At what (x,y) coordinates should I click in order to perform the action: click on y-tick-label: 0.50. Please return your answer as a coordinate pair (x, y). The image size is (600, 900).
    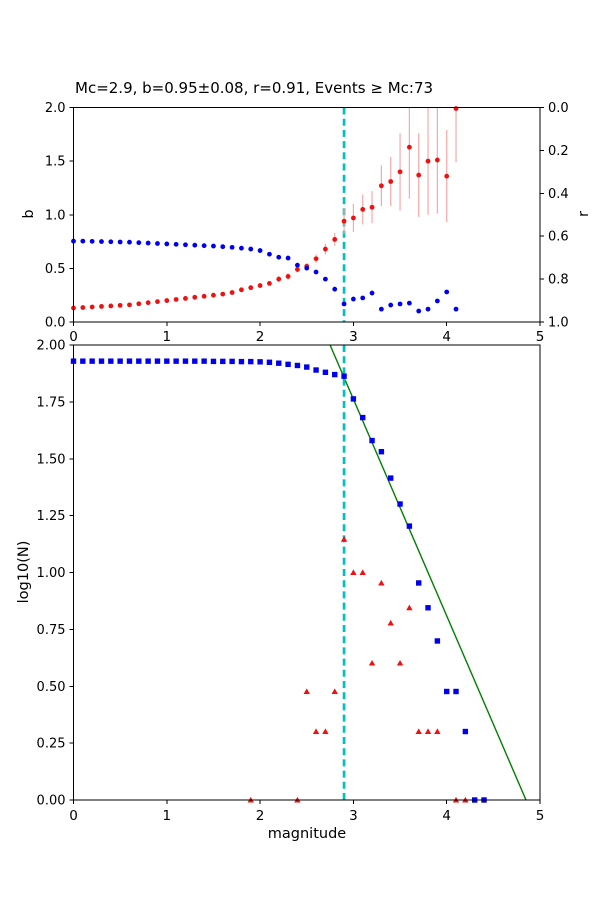
    Looking at the image, I should click on (51, 687).